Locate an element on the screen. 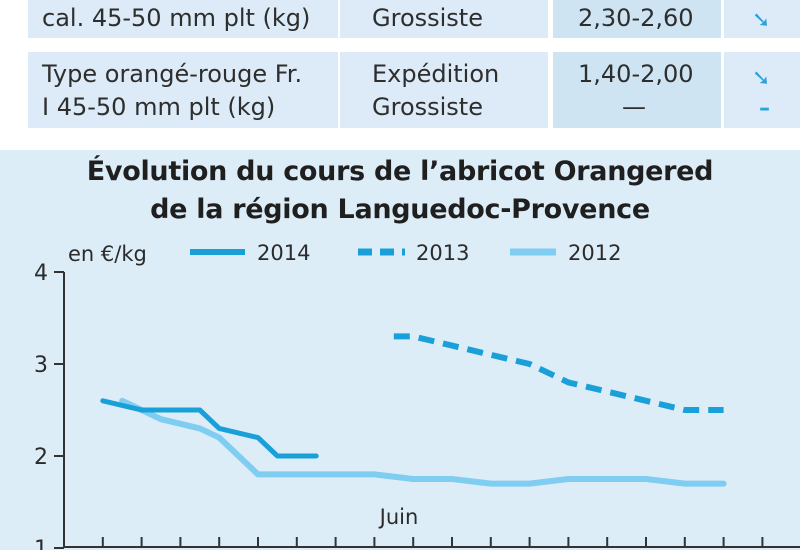  row1-market: Grossiste is located at coordinates (427, 18).